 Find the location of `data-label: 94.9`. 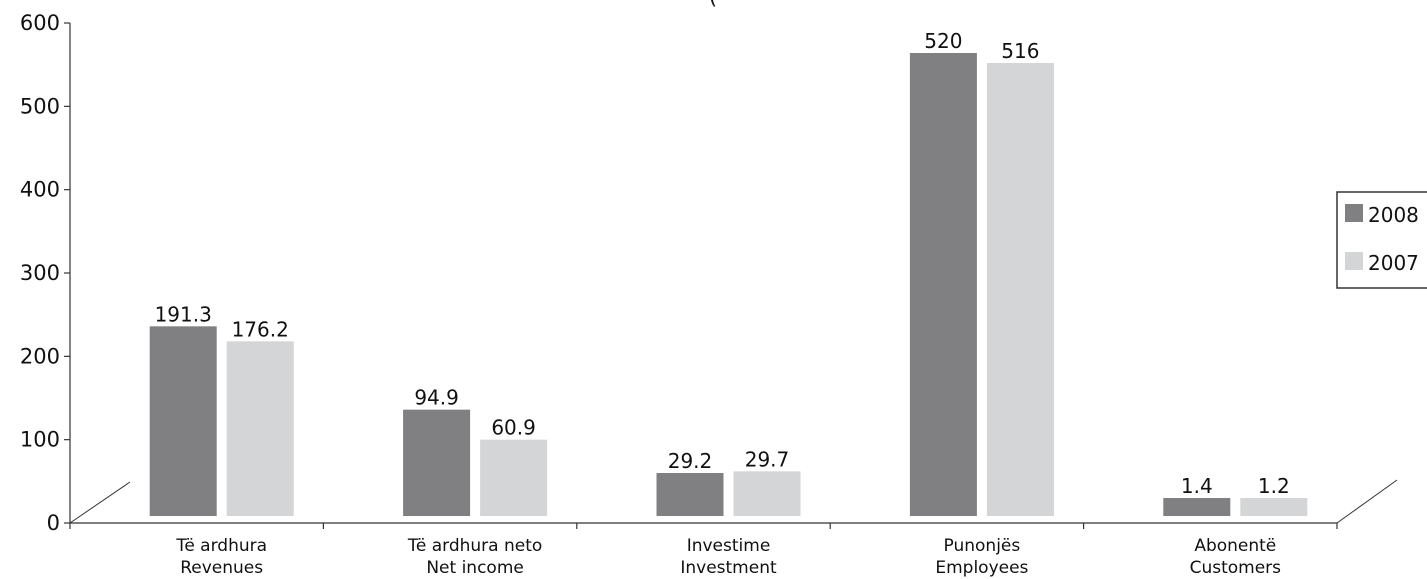

data-label: 94.9 is located at coordinates (436, 398).